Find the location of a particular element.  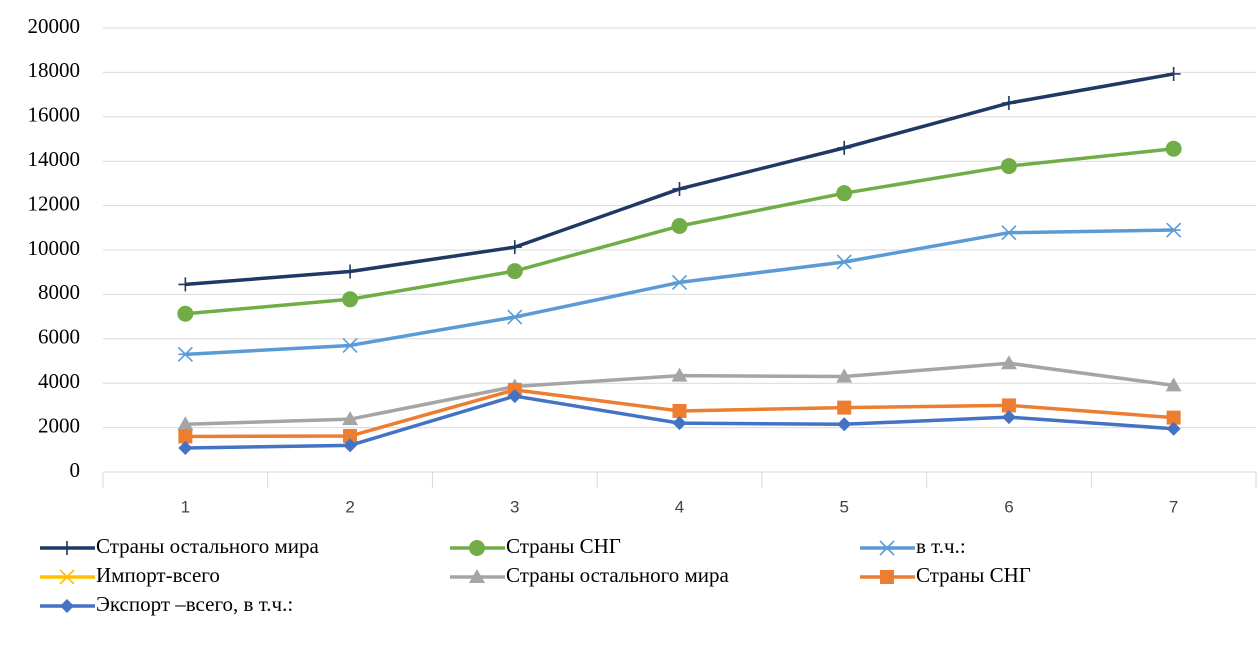

x-tick-label: 7 is located at coordinates (1173, 506).